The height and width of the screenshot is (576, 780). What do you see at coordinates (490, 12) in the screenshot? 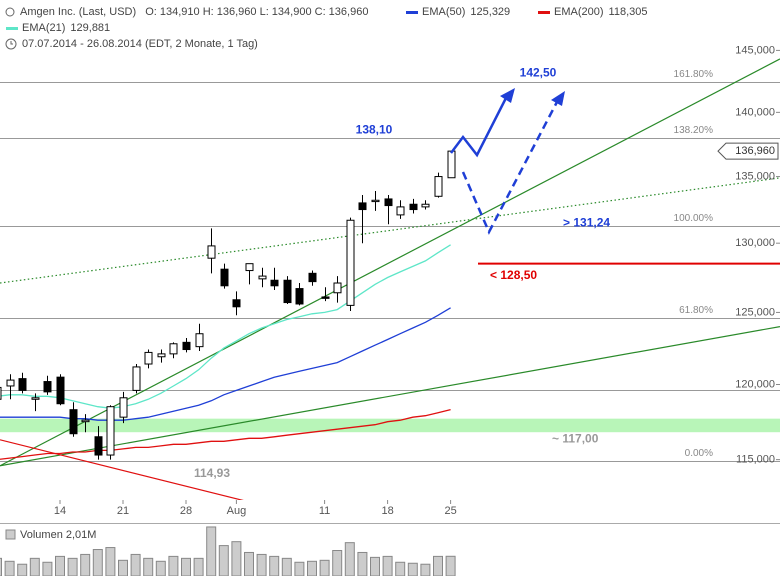
I see `legend-value: 125,329` at bounding box center [490, 12].